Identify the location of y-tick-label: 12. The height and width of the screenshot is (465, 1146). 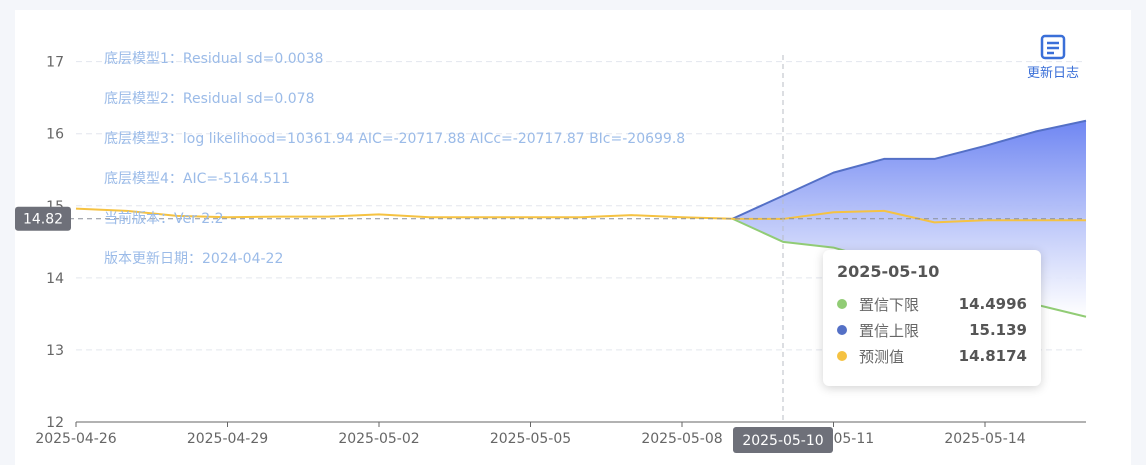
(55, 423).